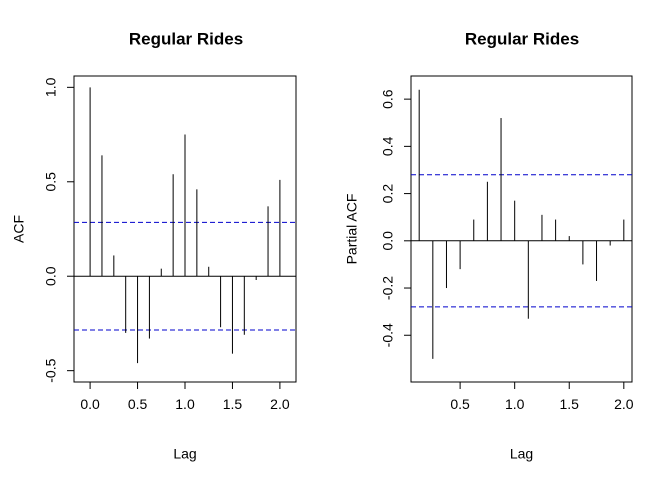  What do you see at coordinates (186, 38) in the screenshot?
I see `chart-title-1: Regular Rides` at bounding box center [186, 38].